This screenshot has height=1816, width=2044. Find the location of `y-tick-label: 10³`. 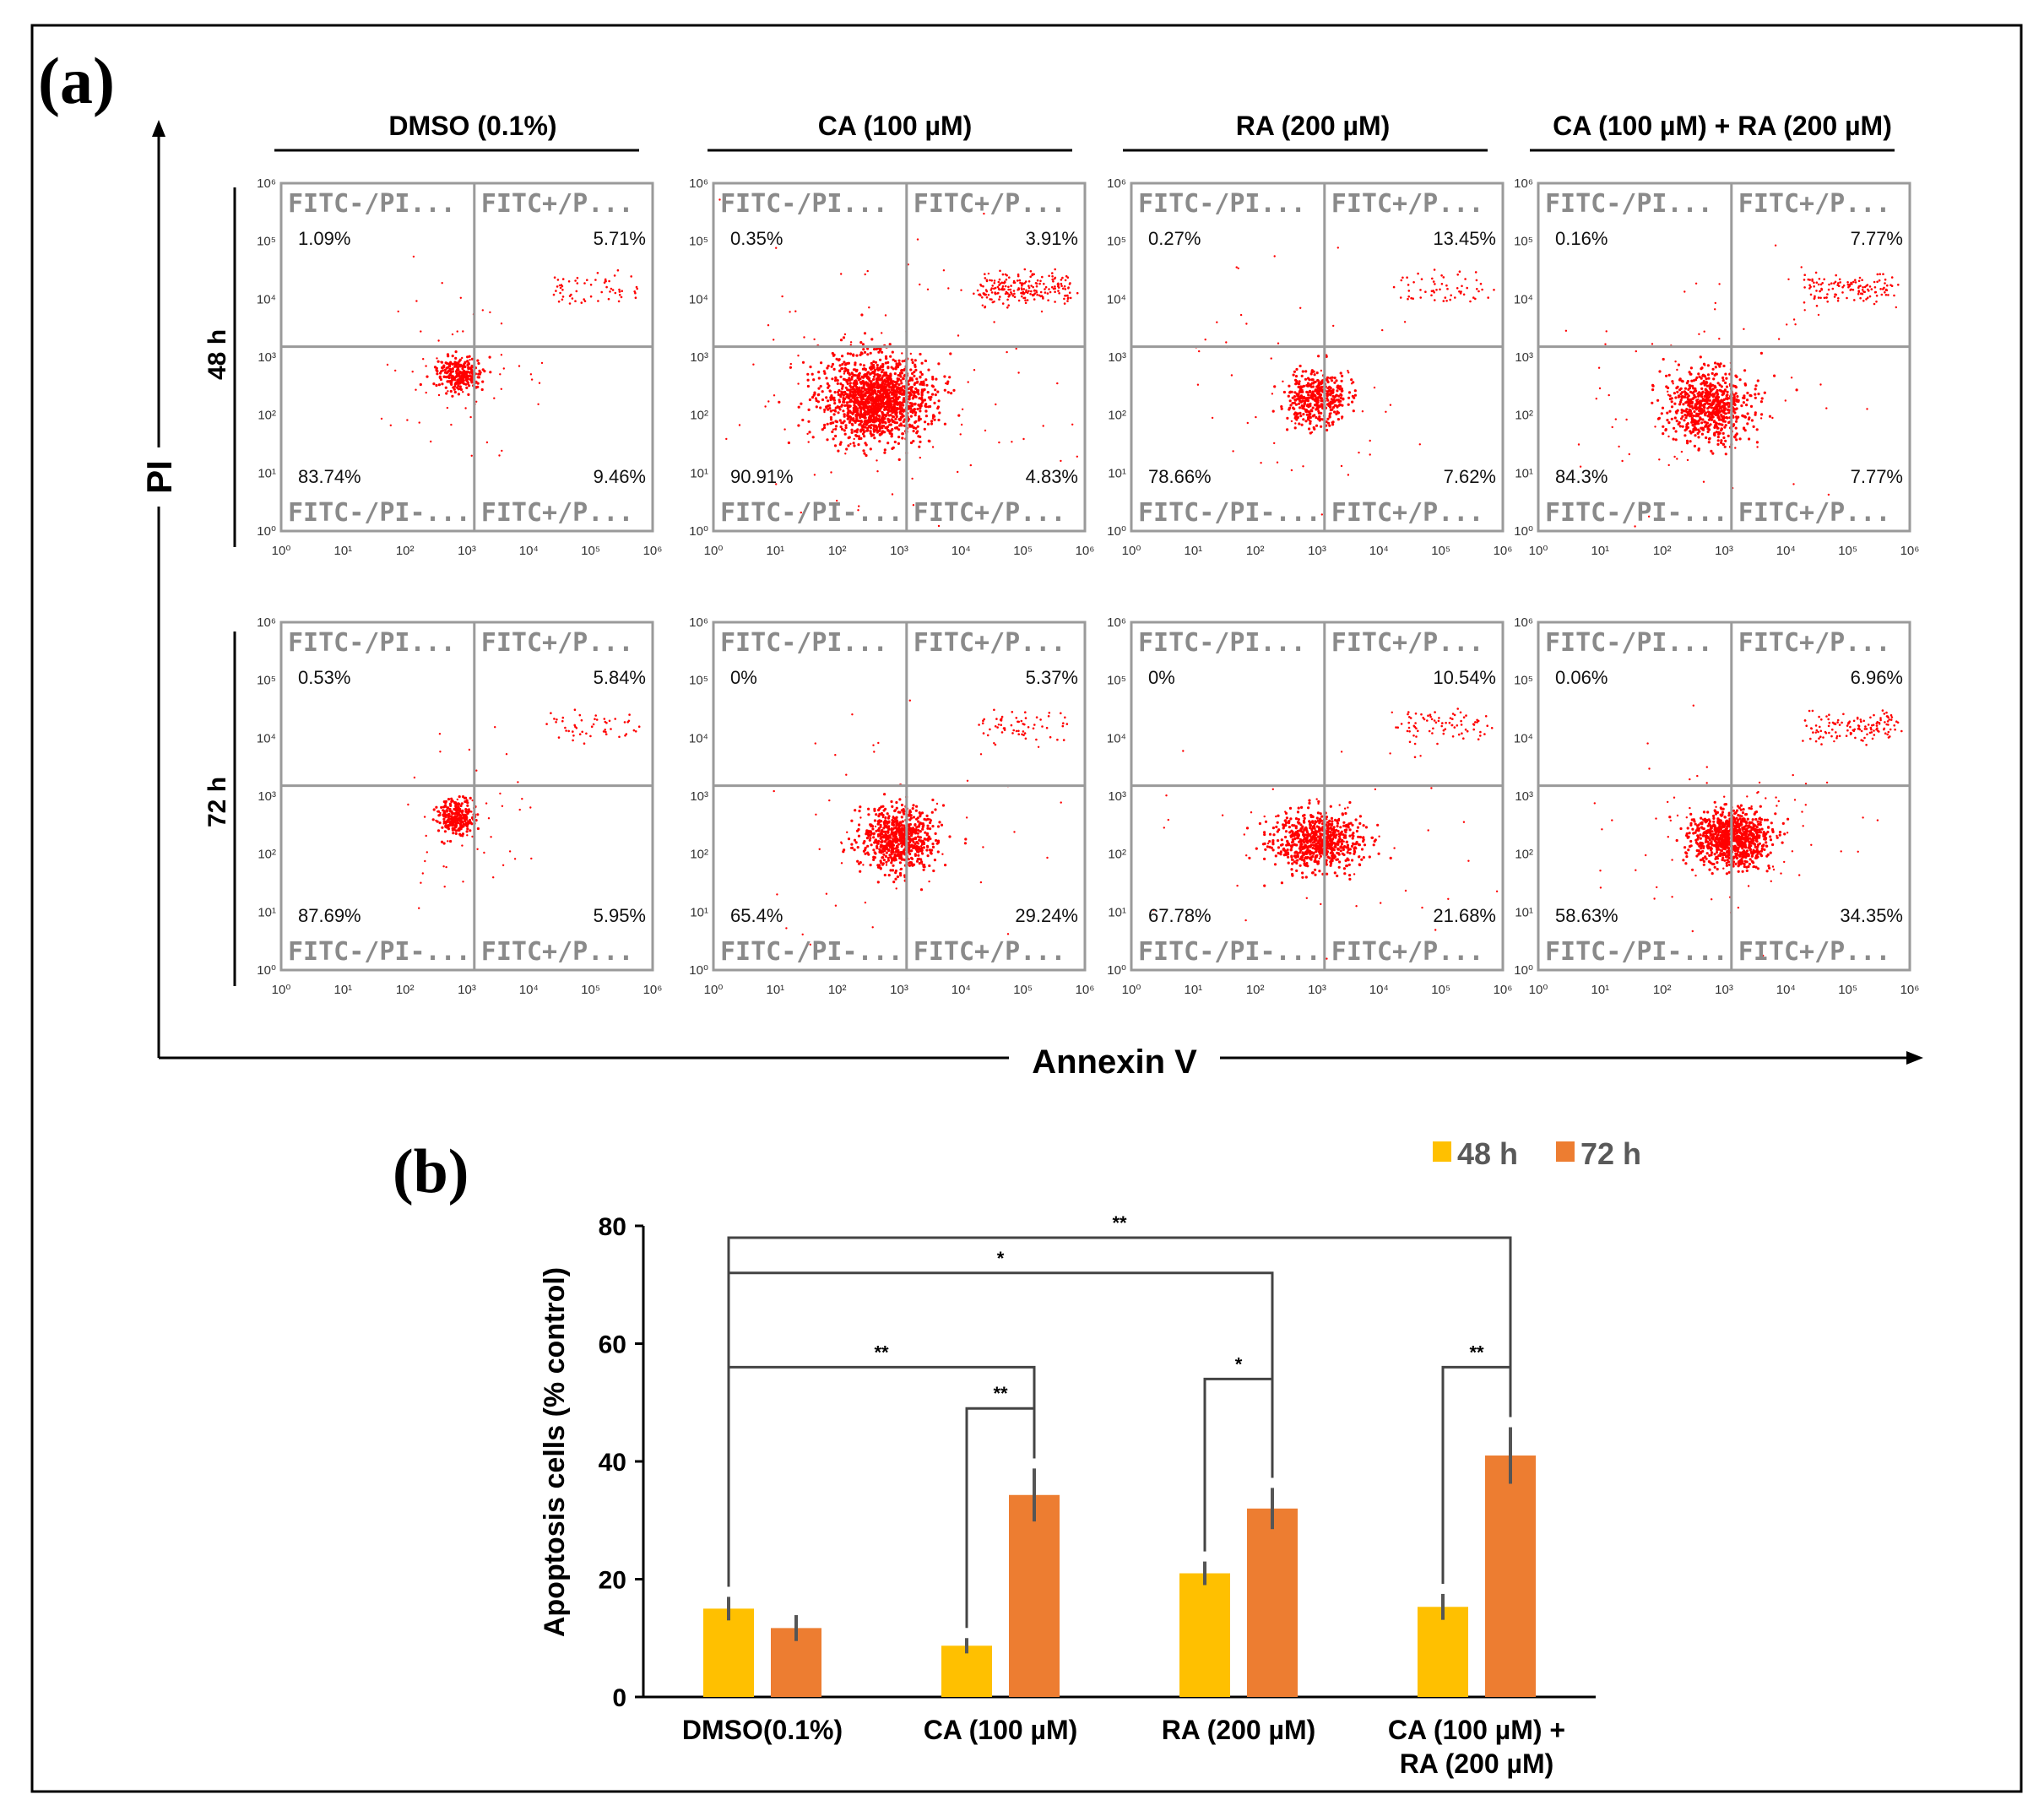

y-tick-label: 10³ is located at coordinates (267, 796).